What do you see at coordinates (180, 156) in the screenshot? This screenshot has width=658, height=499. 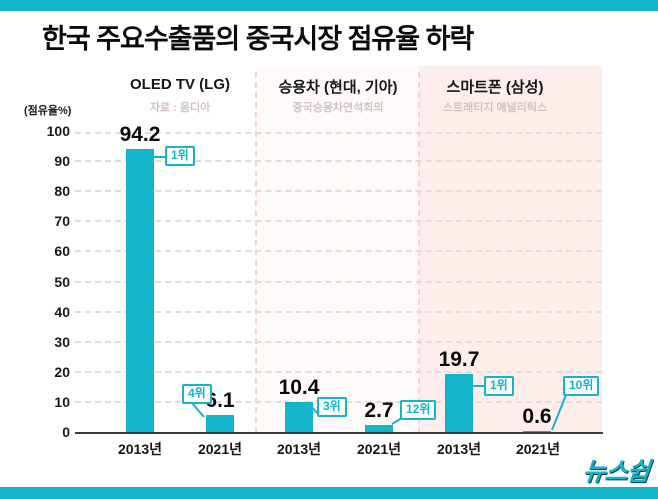 I see `rank-badge-oled-2013: 1위` at bounding box center [180, 156].